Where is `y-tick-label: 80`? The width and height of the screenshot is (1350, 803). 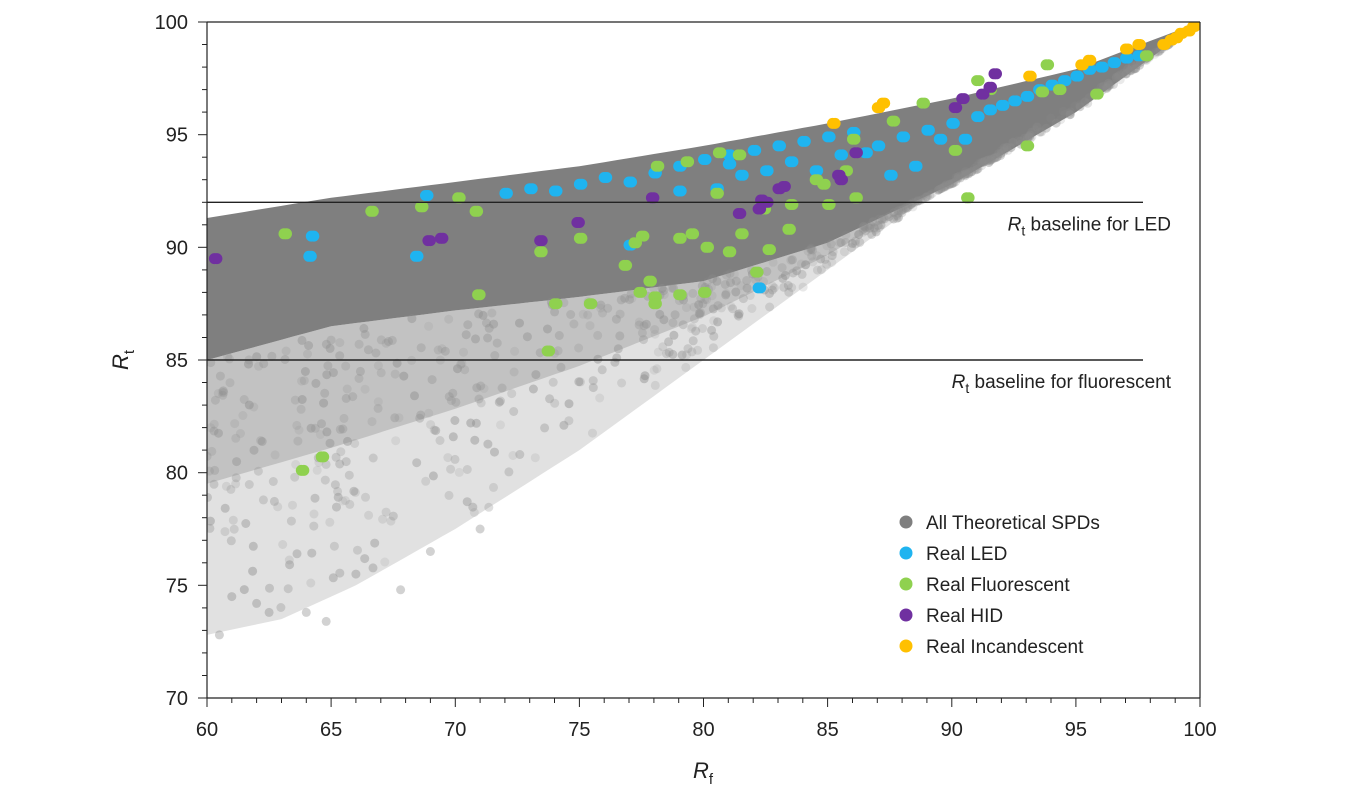 y-tick-label: 80 is located at coordinates (177, 474).